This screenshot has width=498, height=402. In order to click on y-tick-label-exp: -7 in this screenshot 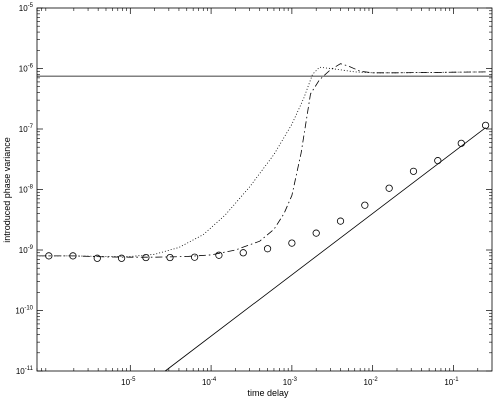, I will do `click(31, 127)`.